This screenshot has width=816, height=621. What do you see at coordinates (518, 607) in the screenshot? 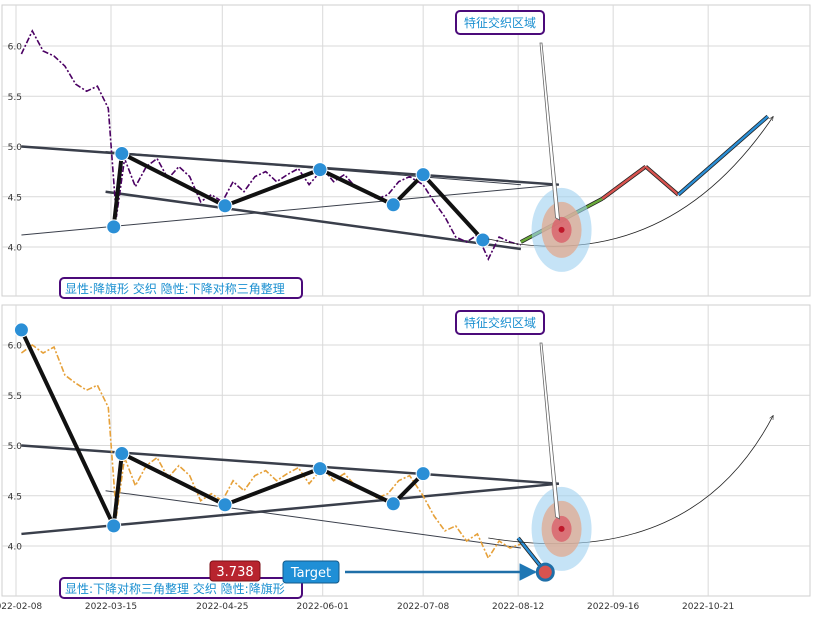
I see `x-tick-label: 2022-08-12` at bounding box center [518, 607].